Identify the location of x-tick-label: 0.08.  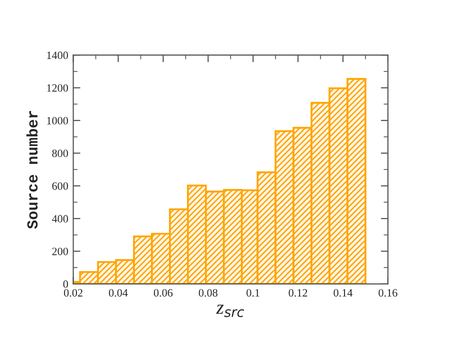
(208, 293).